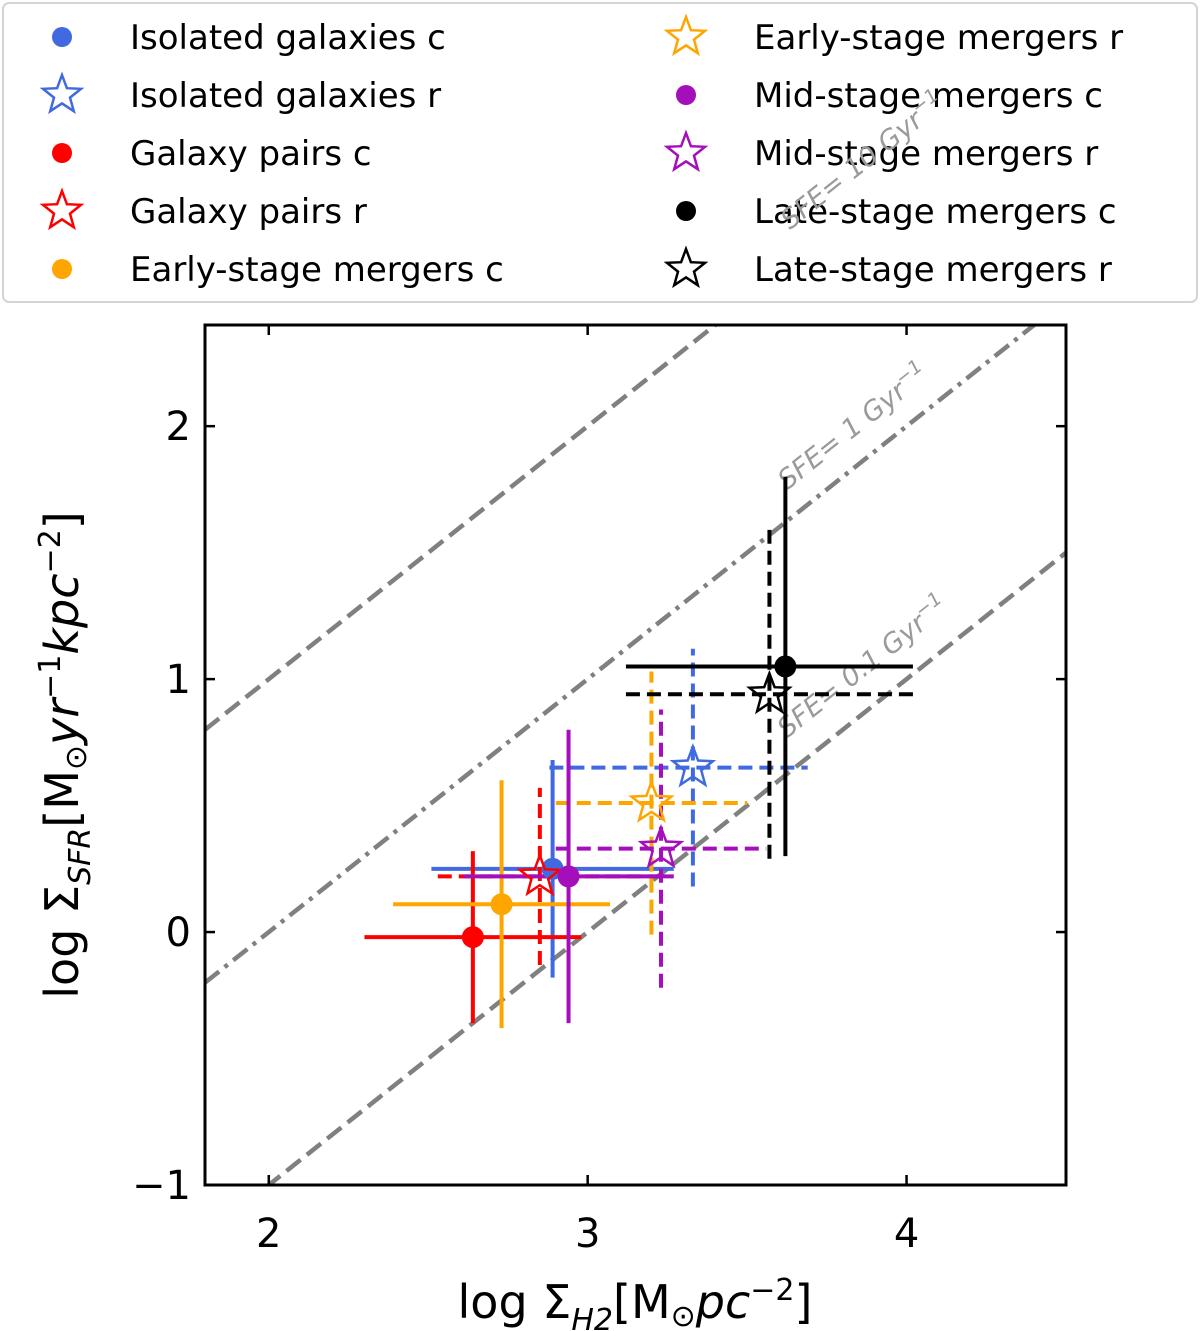 The height and width of the screenshot is (1331, 1200). Describe the element at coordinates (317, 270) in the screenshot. I see `legend-early-stage-mergers-c-label: Early-stage mergers c` at that location.